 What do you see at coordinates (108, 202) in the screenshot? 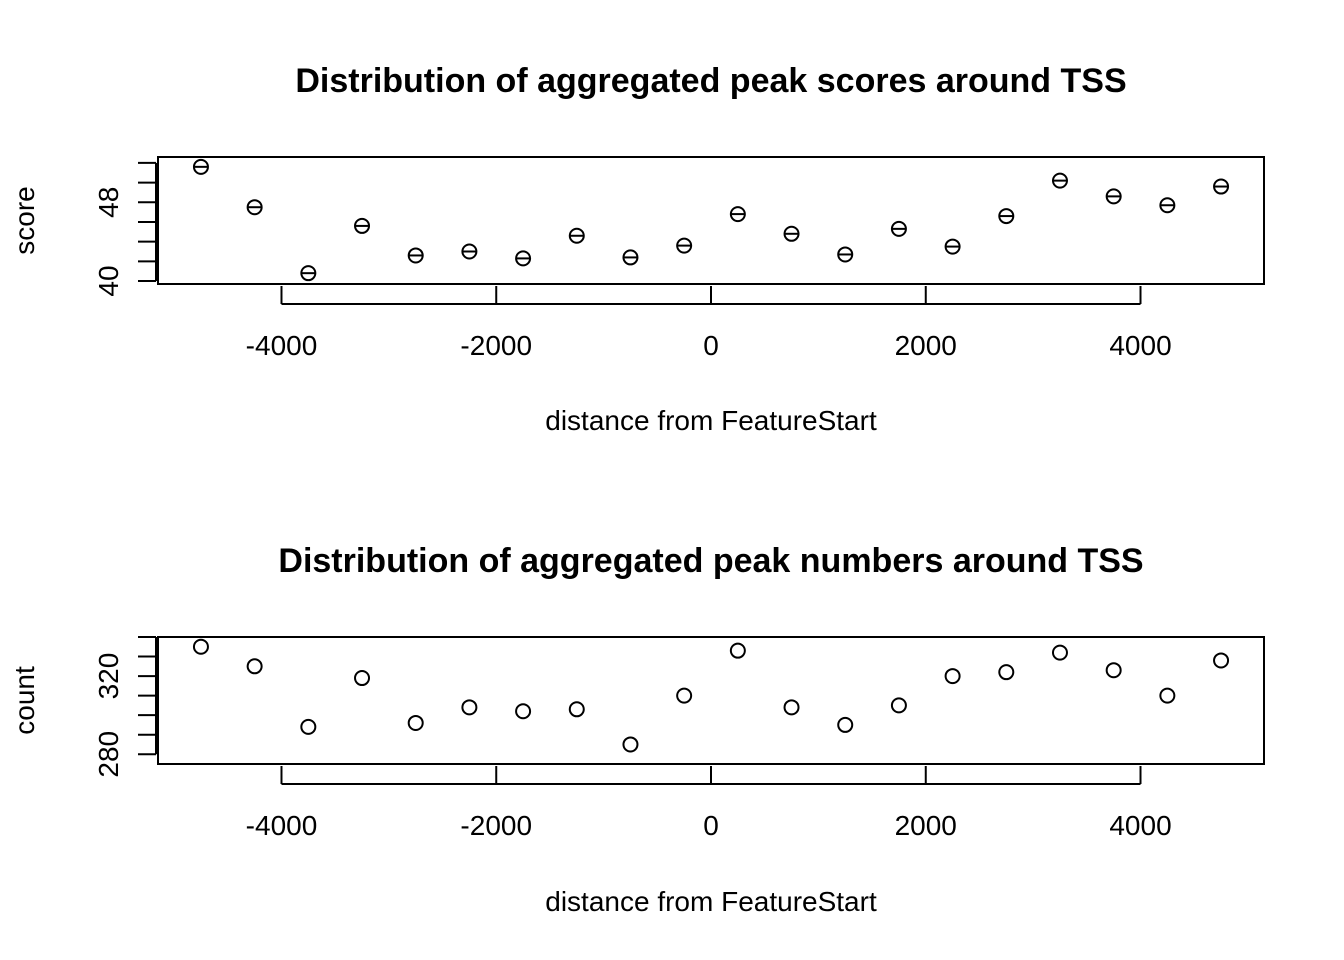
I see `y-tick-label: 48` at bounding box center [108, 202].